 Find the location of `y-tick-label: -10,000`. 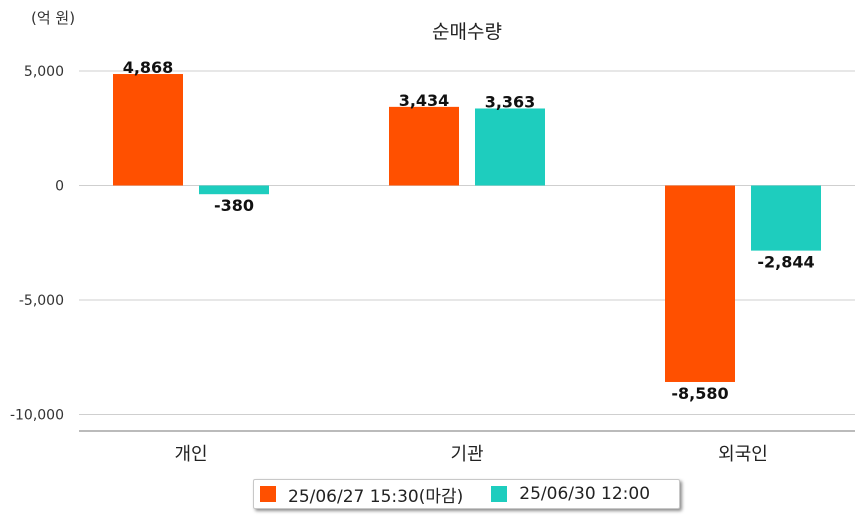

y-tick-label: -10,000 is located at coordinates (37, 416).